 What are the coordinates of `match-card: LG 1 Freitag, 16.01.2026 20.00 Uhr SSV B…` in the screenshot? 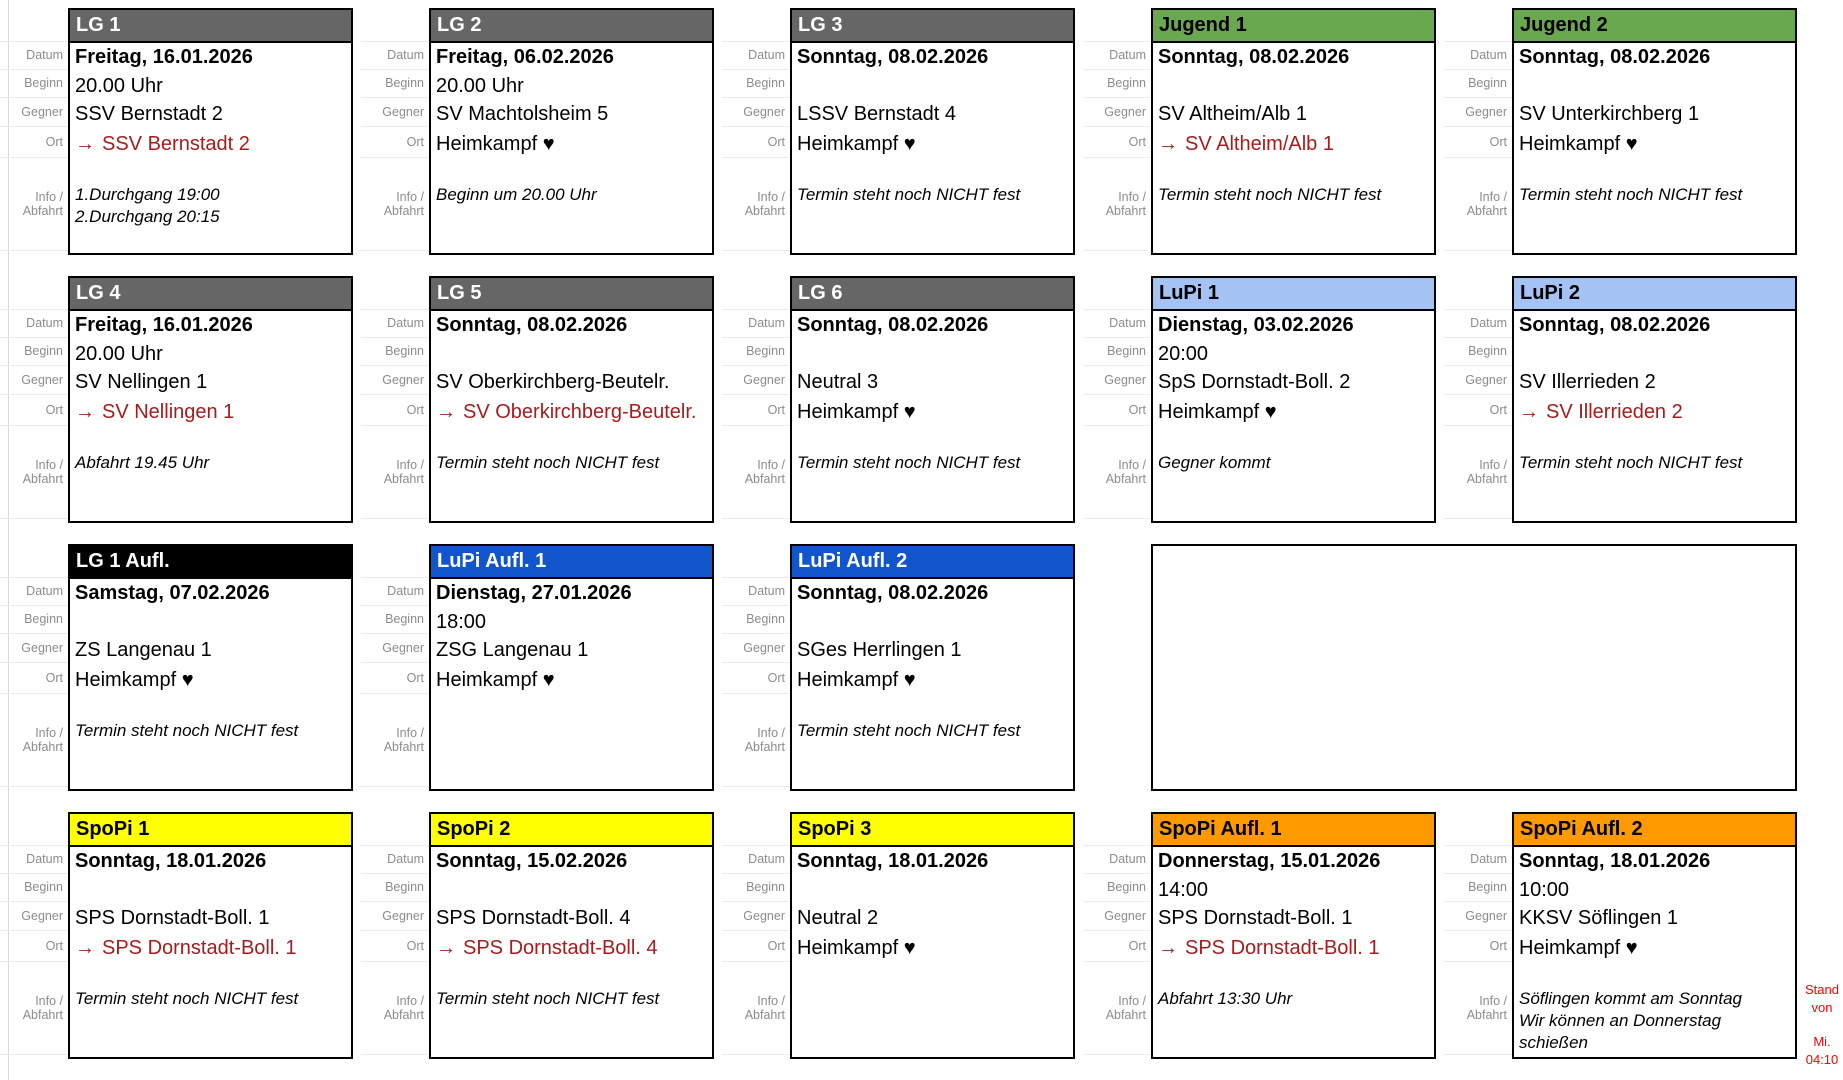 It's located at (210, 131).